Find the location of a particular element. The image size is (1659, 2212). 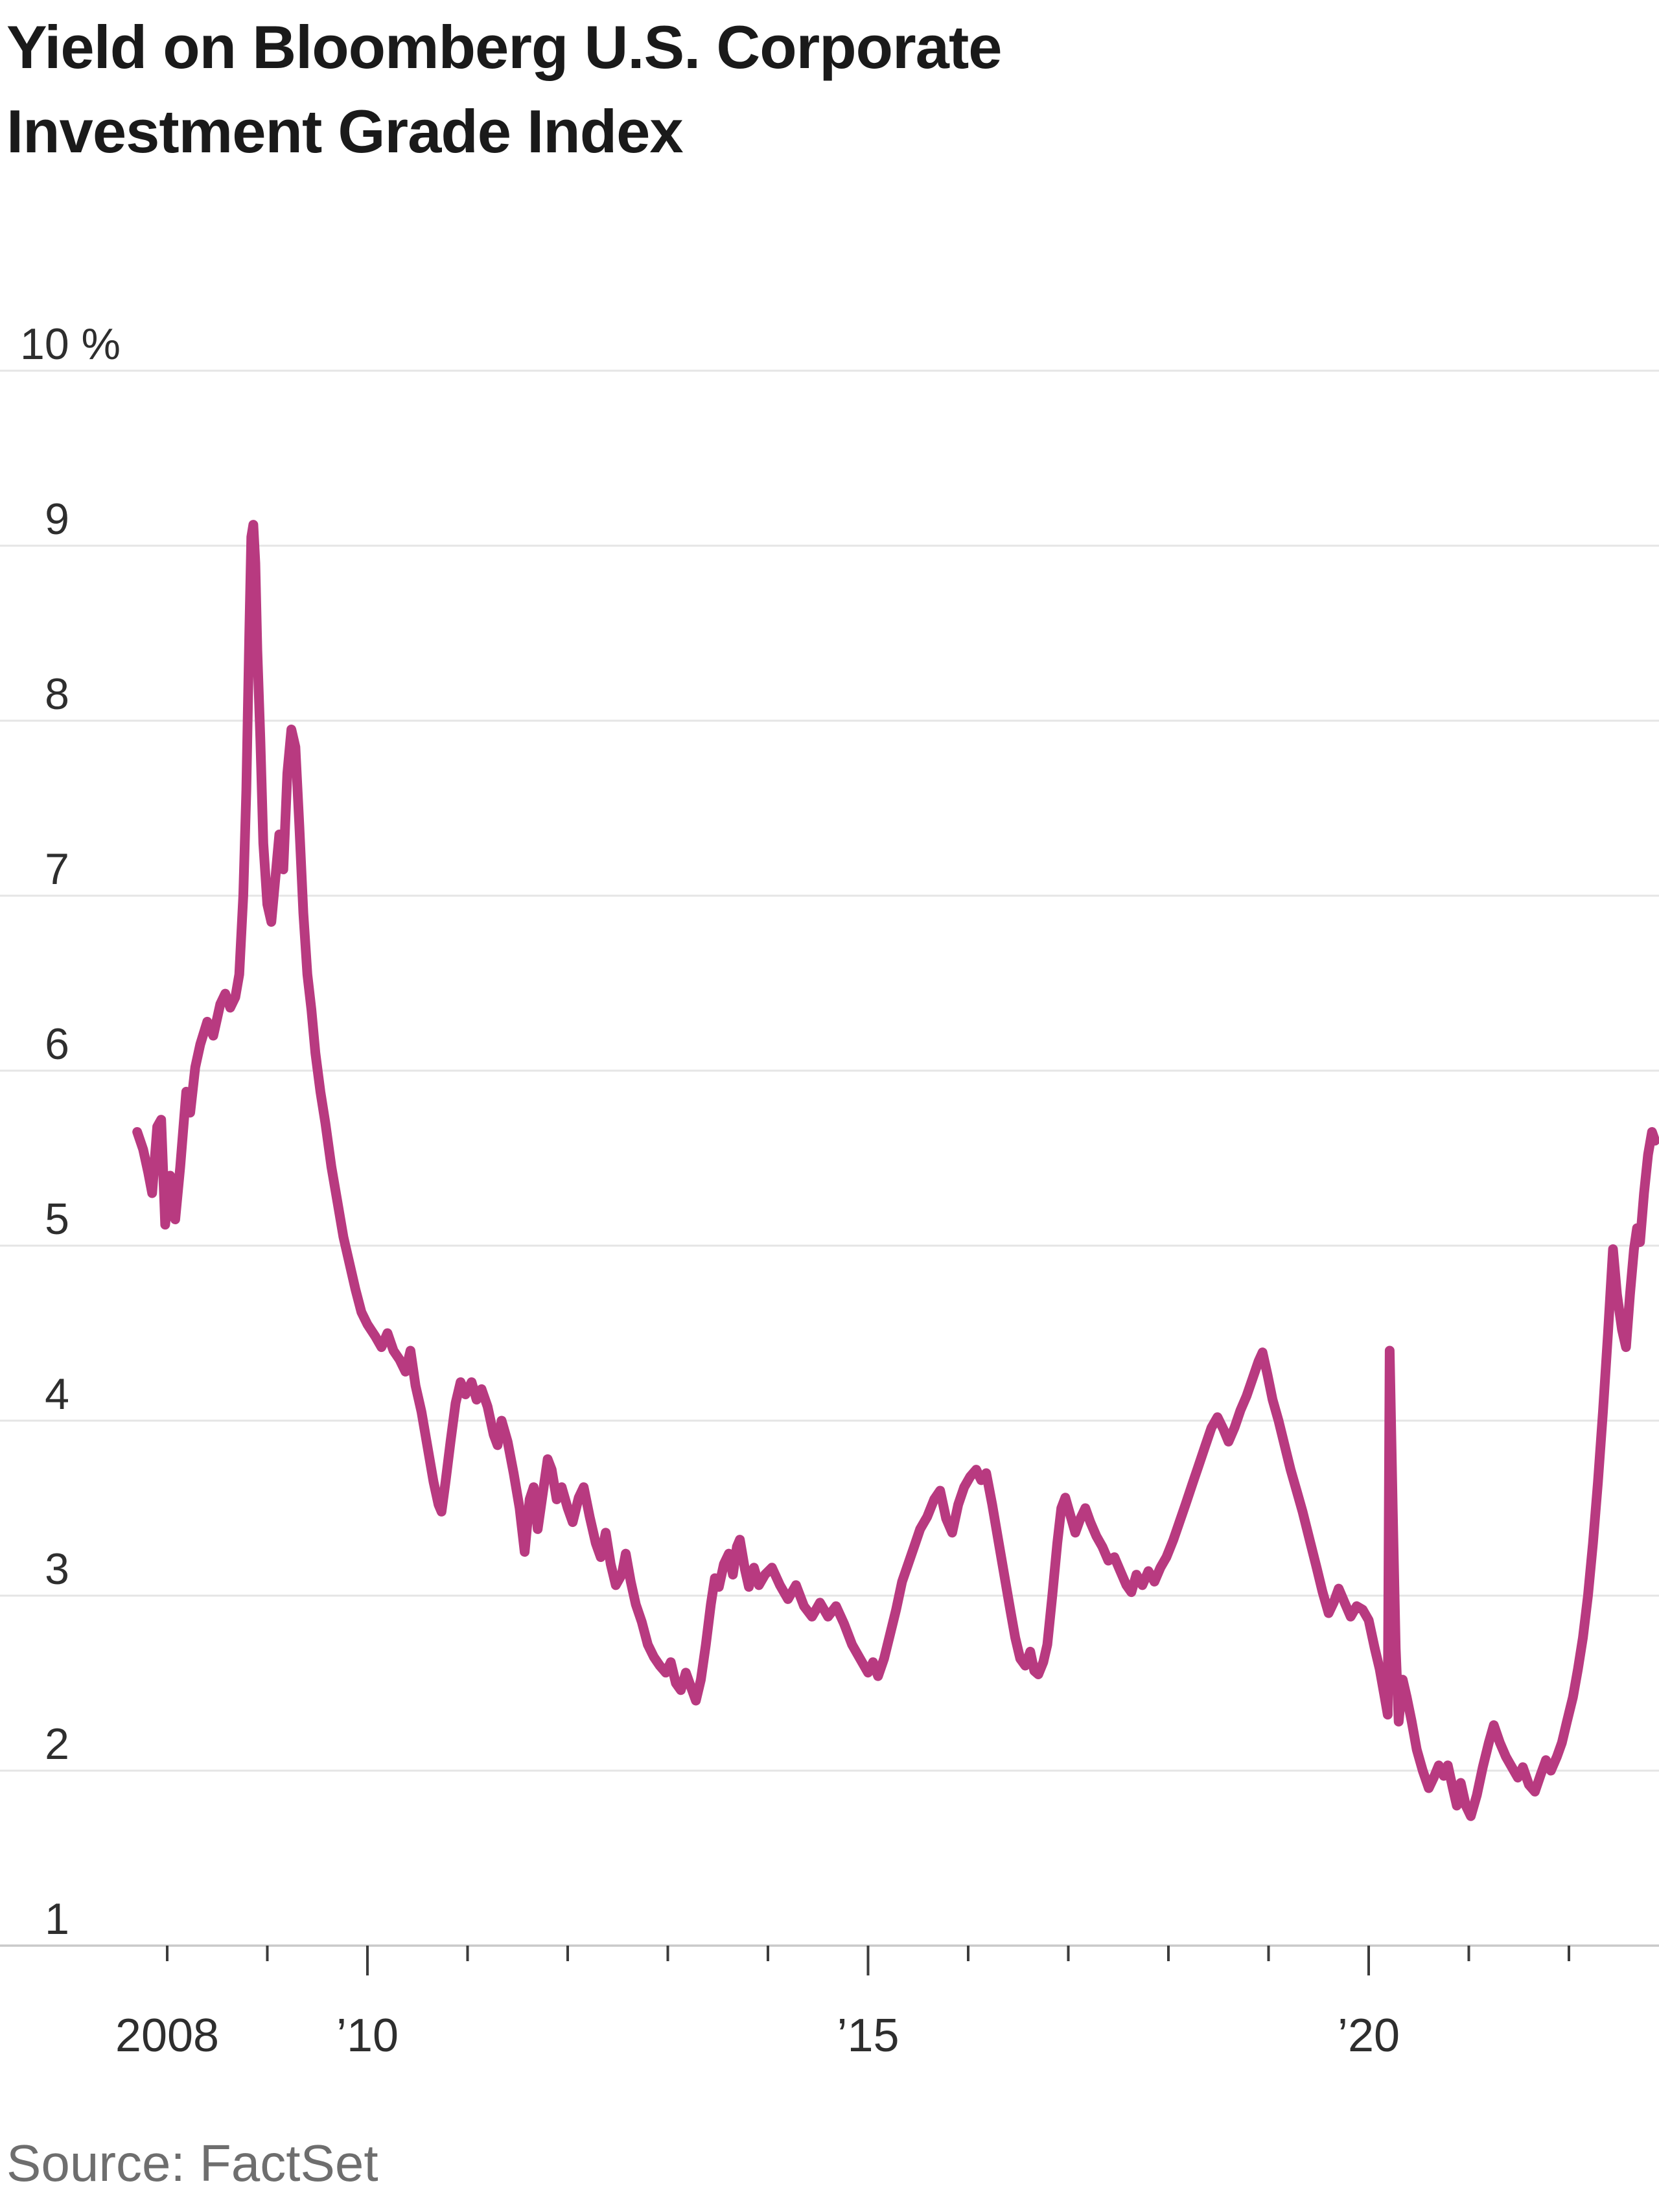

y-tick-label: 3 is located at coordinates (57, 1569).